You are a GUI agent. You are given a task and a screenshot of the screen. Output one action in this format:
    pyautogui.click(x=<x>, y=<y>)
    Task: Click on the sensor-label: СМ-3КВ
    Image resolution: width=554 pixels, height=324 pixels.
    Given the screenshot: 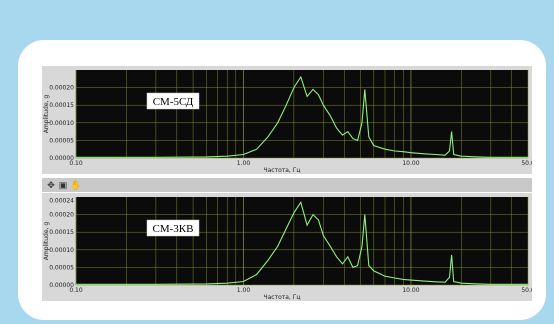 What is the action you would take?
    pyautogui.click(x=173, y=228)
    